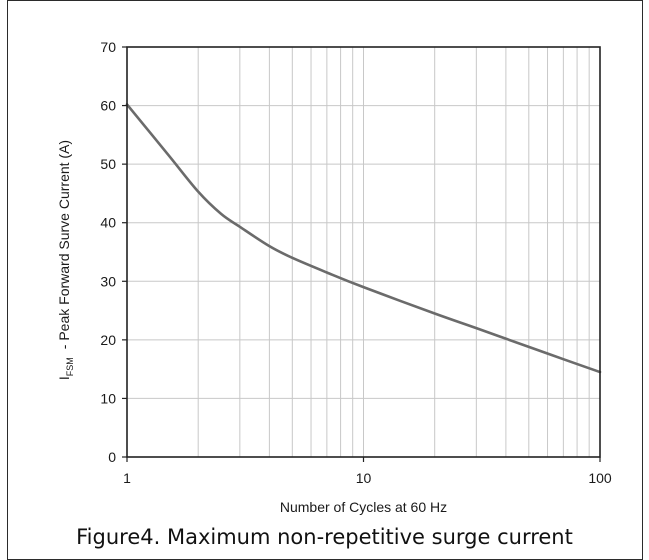  I want to click on y-tick-label: 30, so click(108, 281).